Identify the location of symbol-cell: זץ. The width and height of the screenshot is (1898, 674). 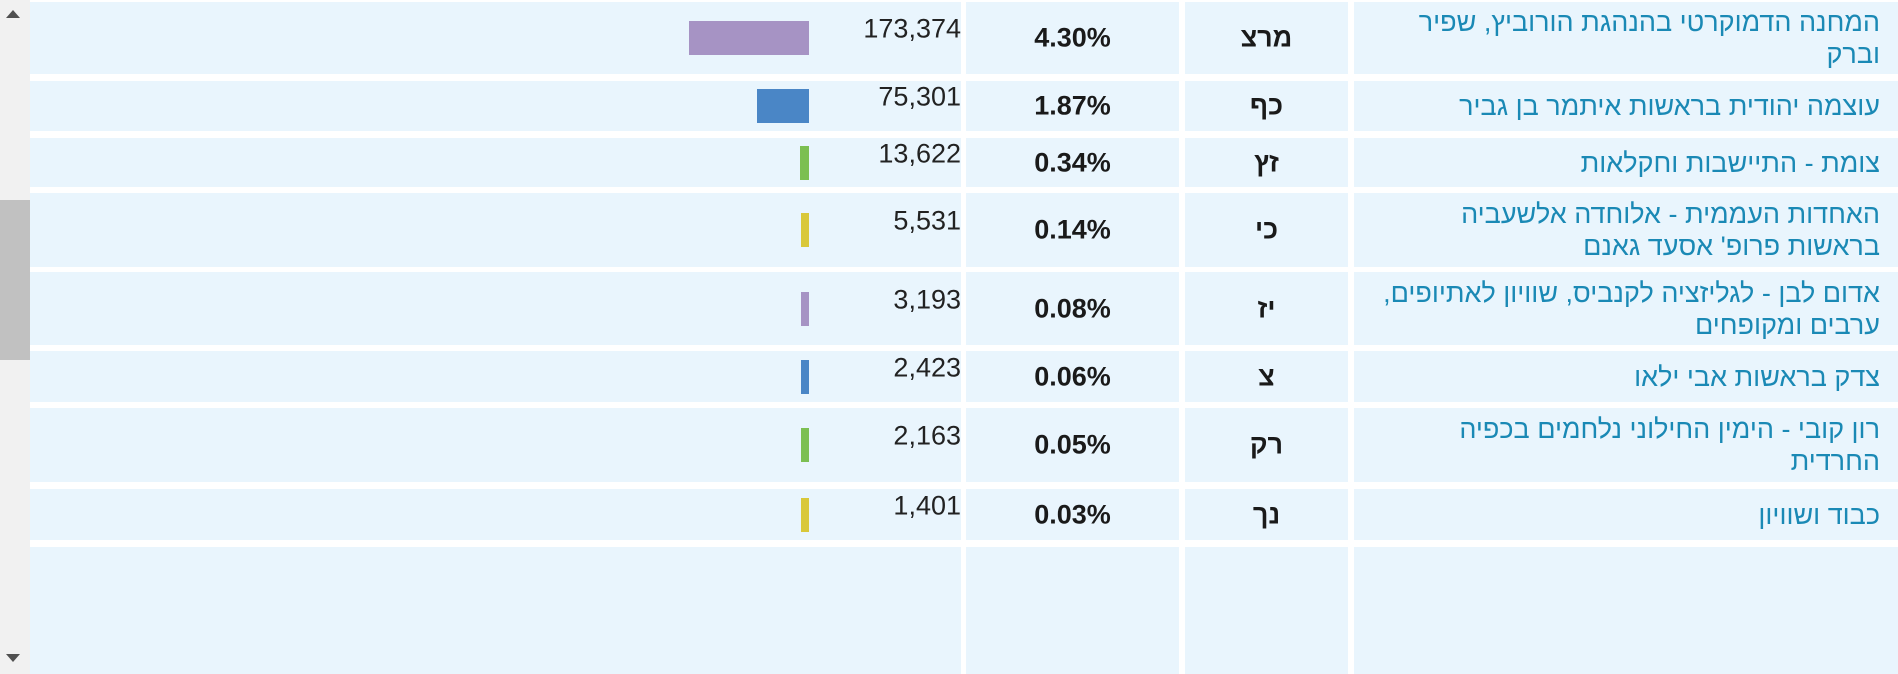
(1266, 162).